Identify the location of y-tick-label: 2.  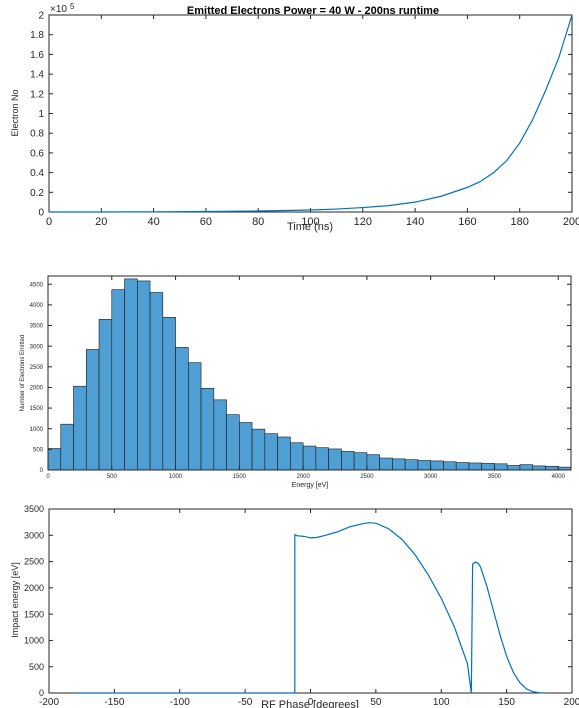
(41, 16).